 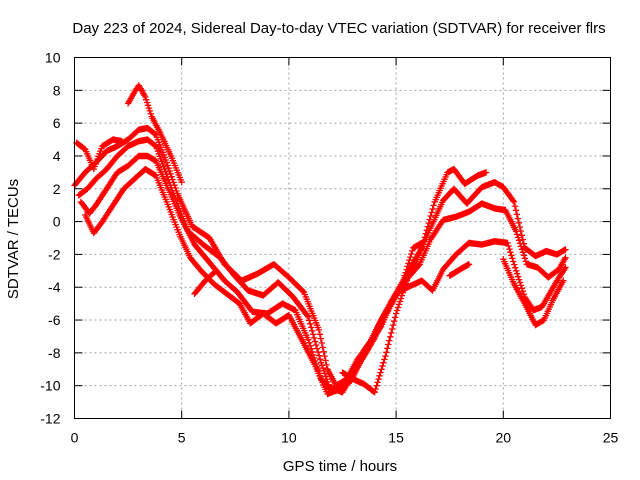 I want to click on y-tick-labels: -12 -10 -8 -6 -4 -2 0 2 4 6 8 10, so click(x=50, y=238).